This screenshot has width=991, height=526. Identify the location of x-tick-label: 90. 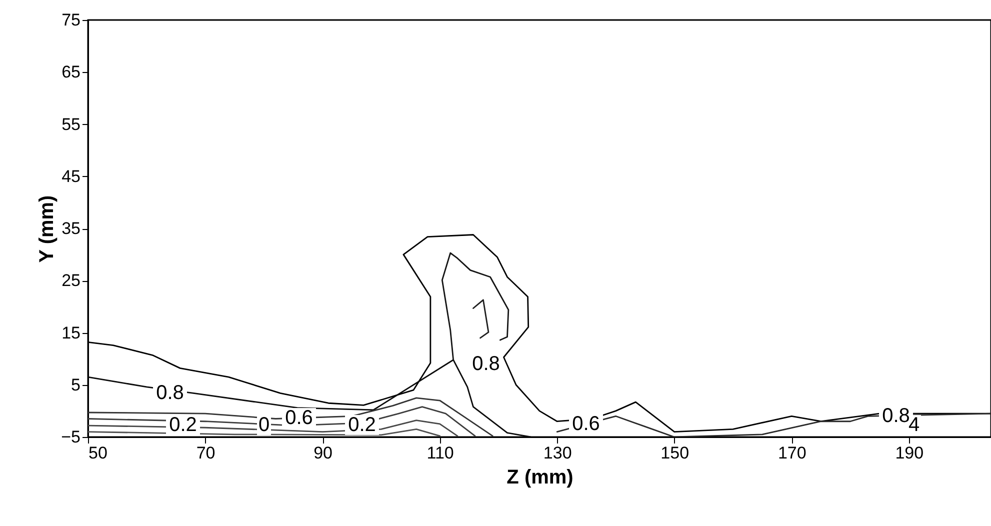
(323, 453).